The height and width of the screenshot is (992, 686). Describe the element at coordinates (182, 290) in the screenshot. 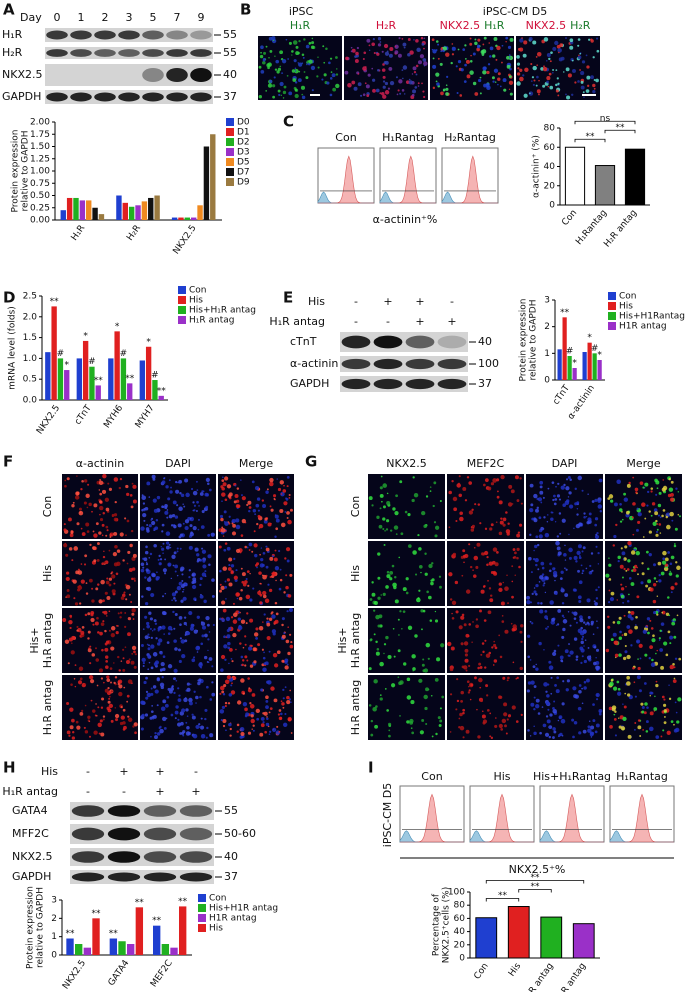

I see `legend-swatch` at that location.